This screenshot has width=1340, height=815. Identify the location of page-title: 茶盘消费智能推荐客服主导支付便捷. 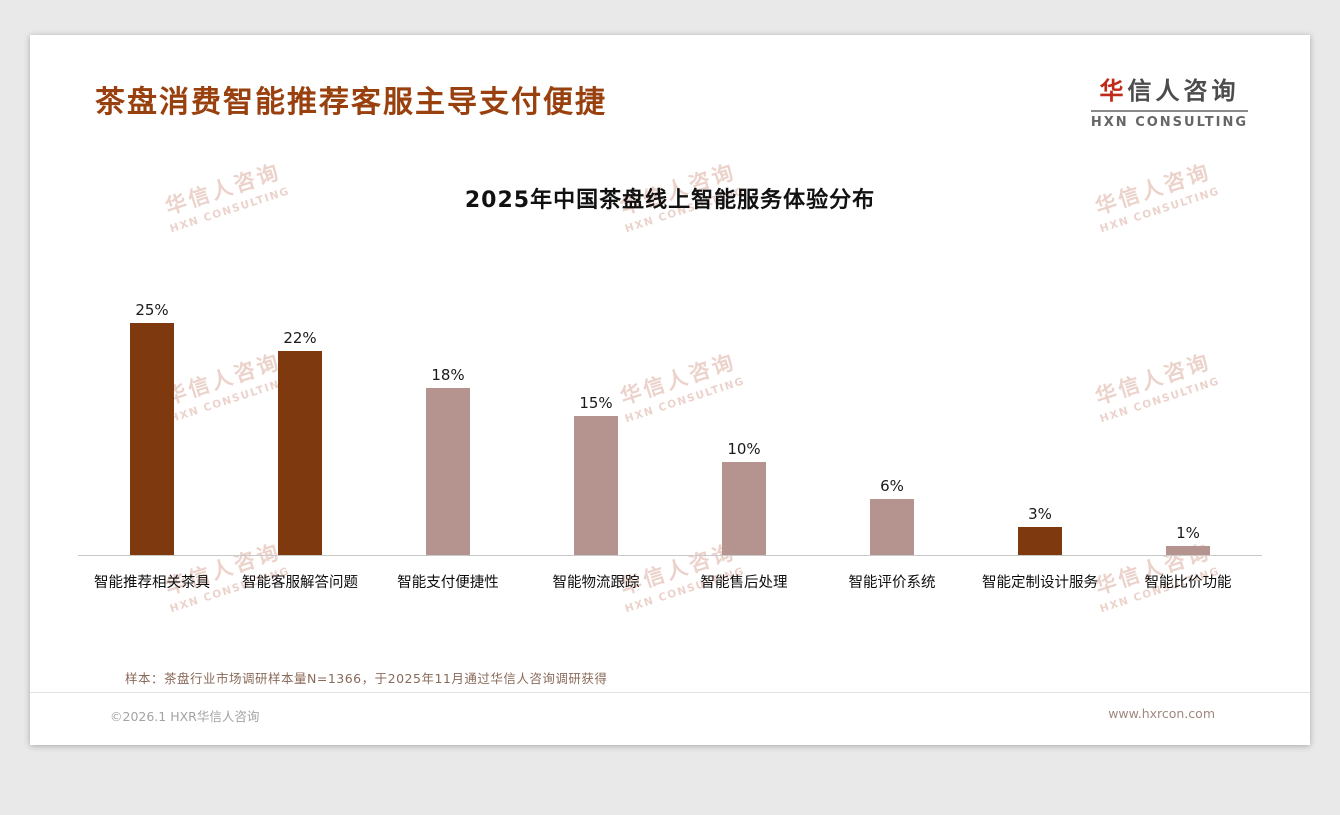
(351, 102).